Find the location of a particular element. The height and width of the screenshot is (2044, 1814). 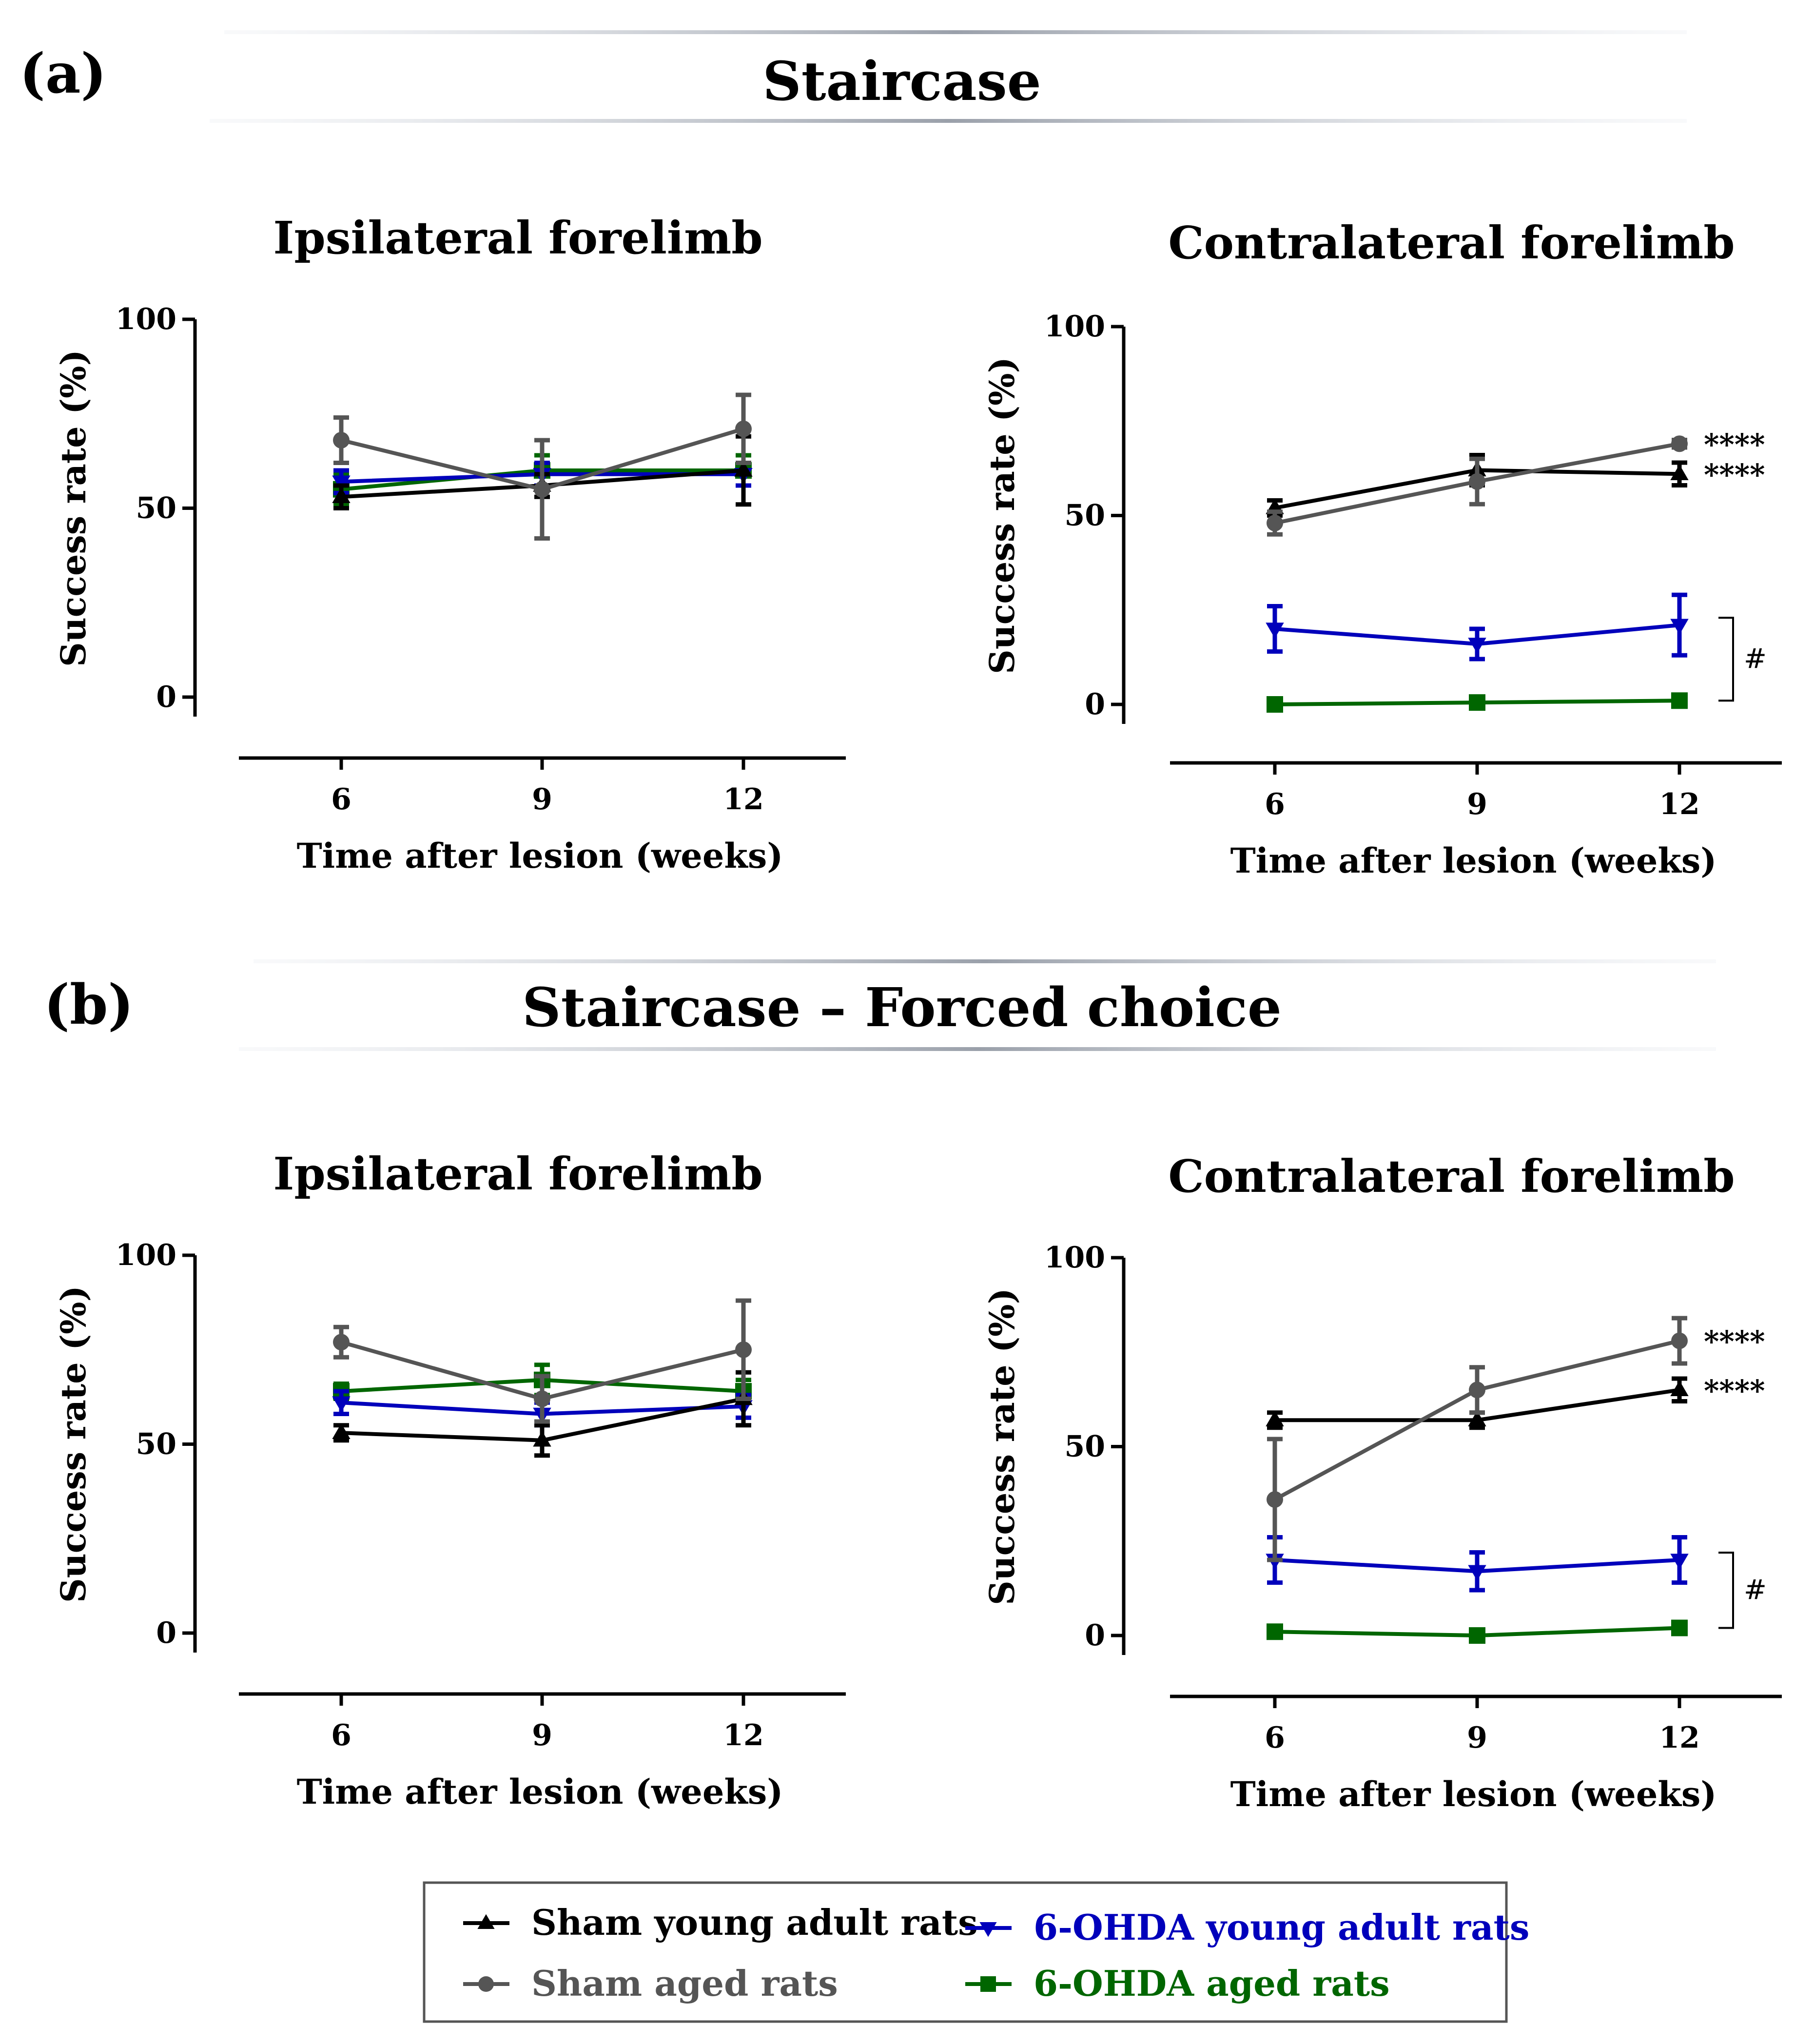

panel-a-title: Staircase is located at coordinates (901, 81).